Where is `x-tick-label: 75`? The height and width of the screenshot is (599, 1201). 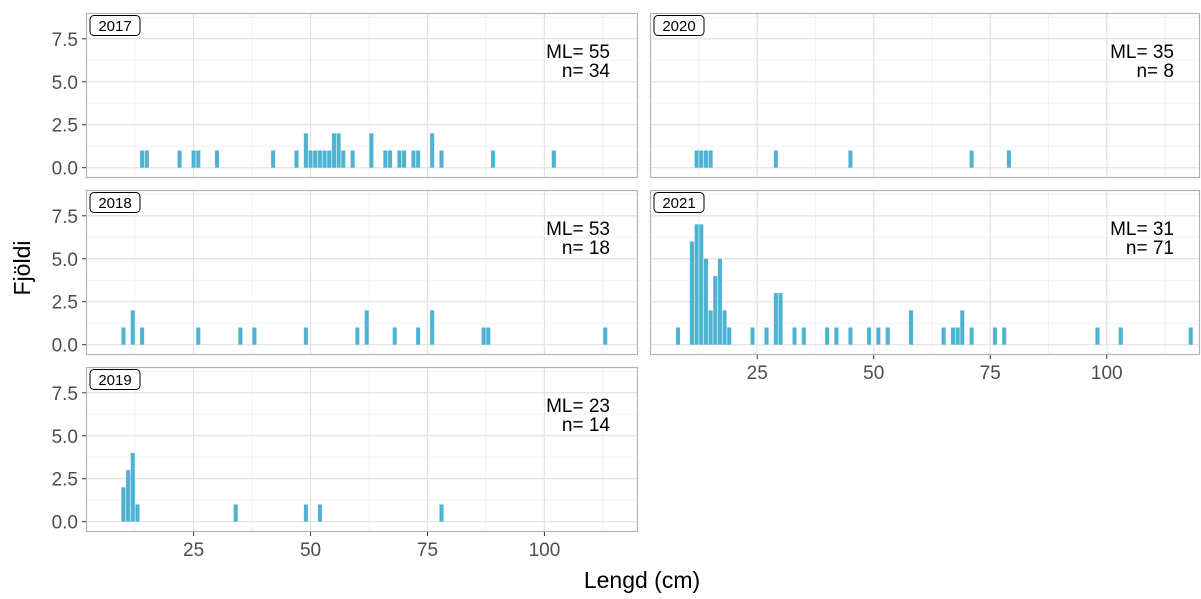
x-tick-label: 75 is located at coordinates (990, 373).